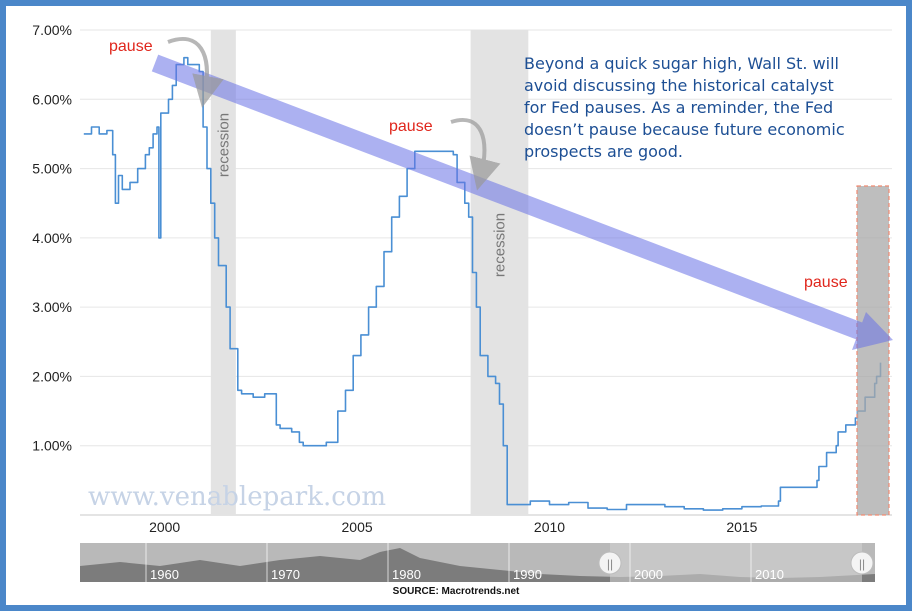 This screenshot has width=912, height=611. Describe the element at coordinates (456, 591) in the screenshot. I see `source-label: SOURCE: Macrotrends.net` at that location.